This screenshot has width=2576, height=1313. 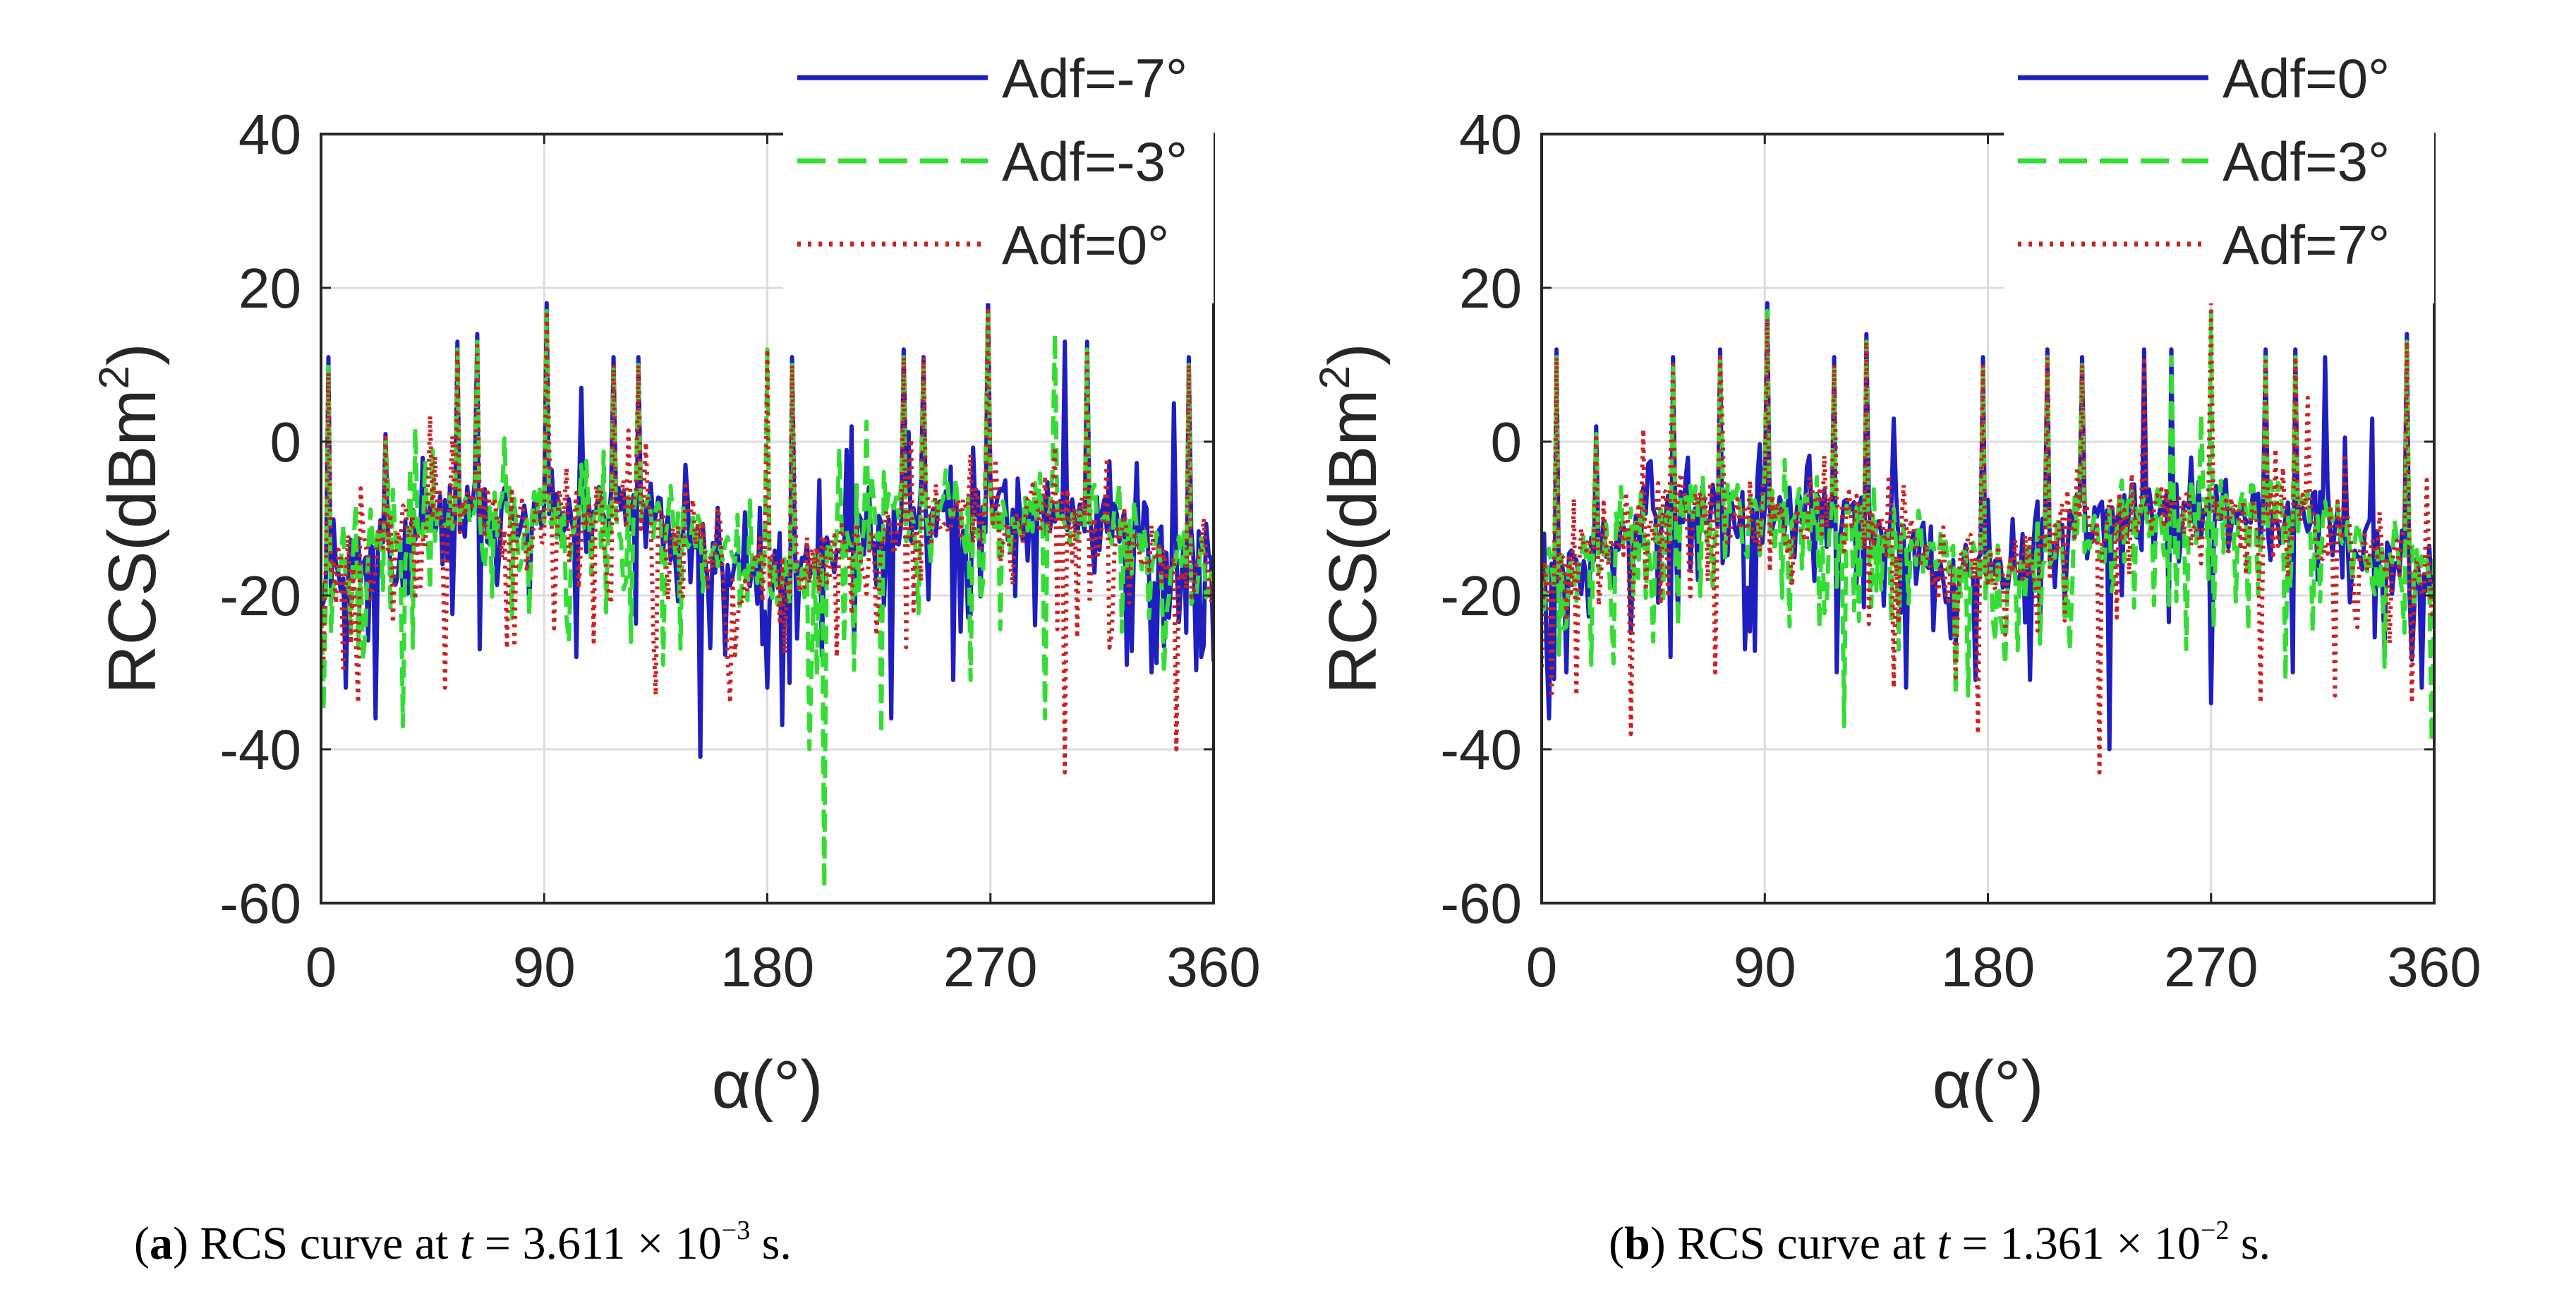 I want to click on caption-a-var: t, so click(x=466, y=1244).